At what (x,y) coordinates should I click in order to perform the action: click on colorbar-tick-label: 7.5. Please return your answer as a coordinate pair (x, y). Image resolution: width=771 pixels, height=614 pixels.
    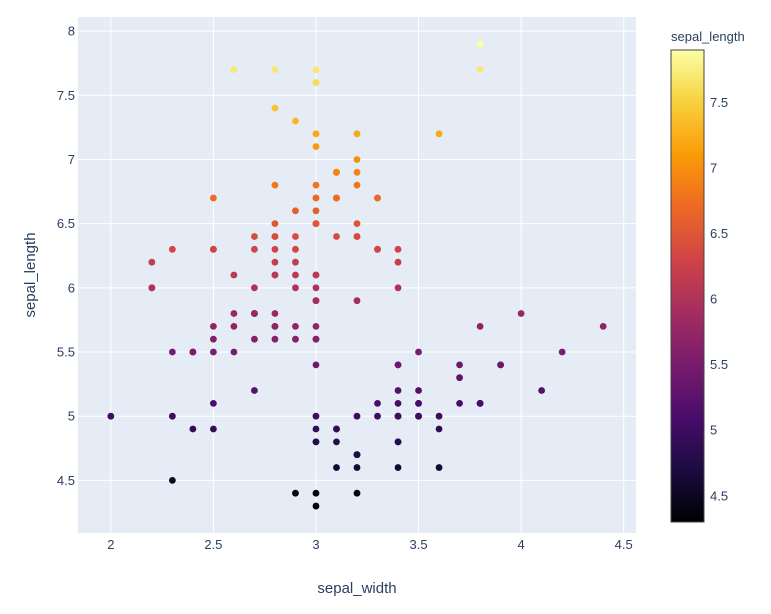
    Looking at the image, I should click on (719, 102).